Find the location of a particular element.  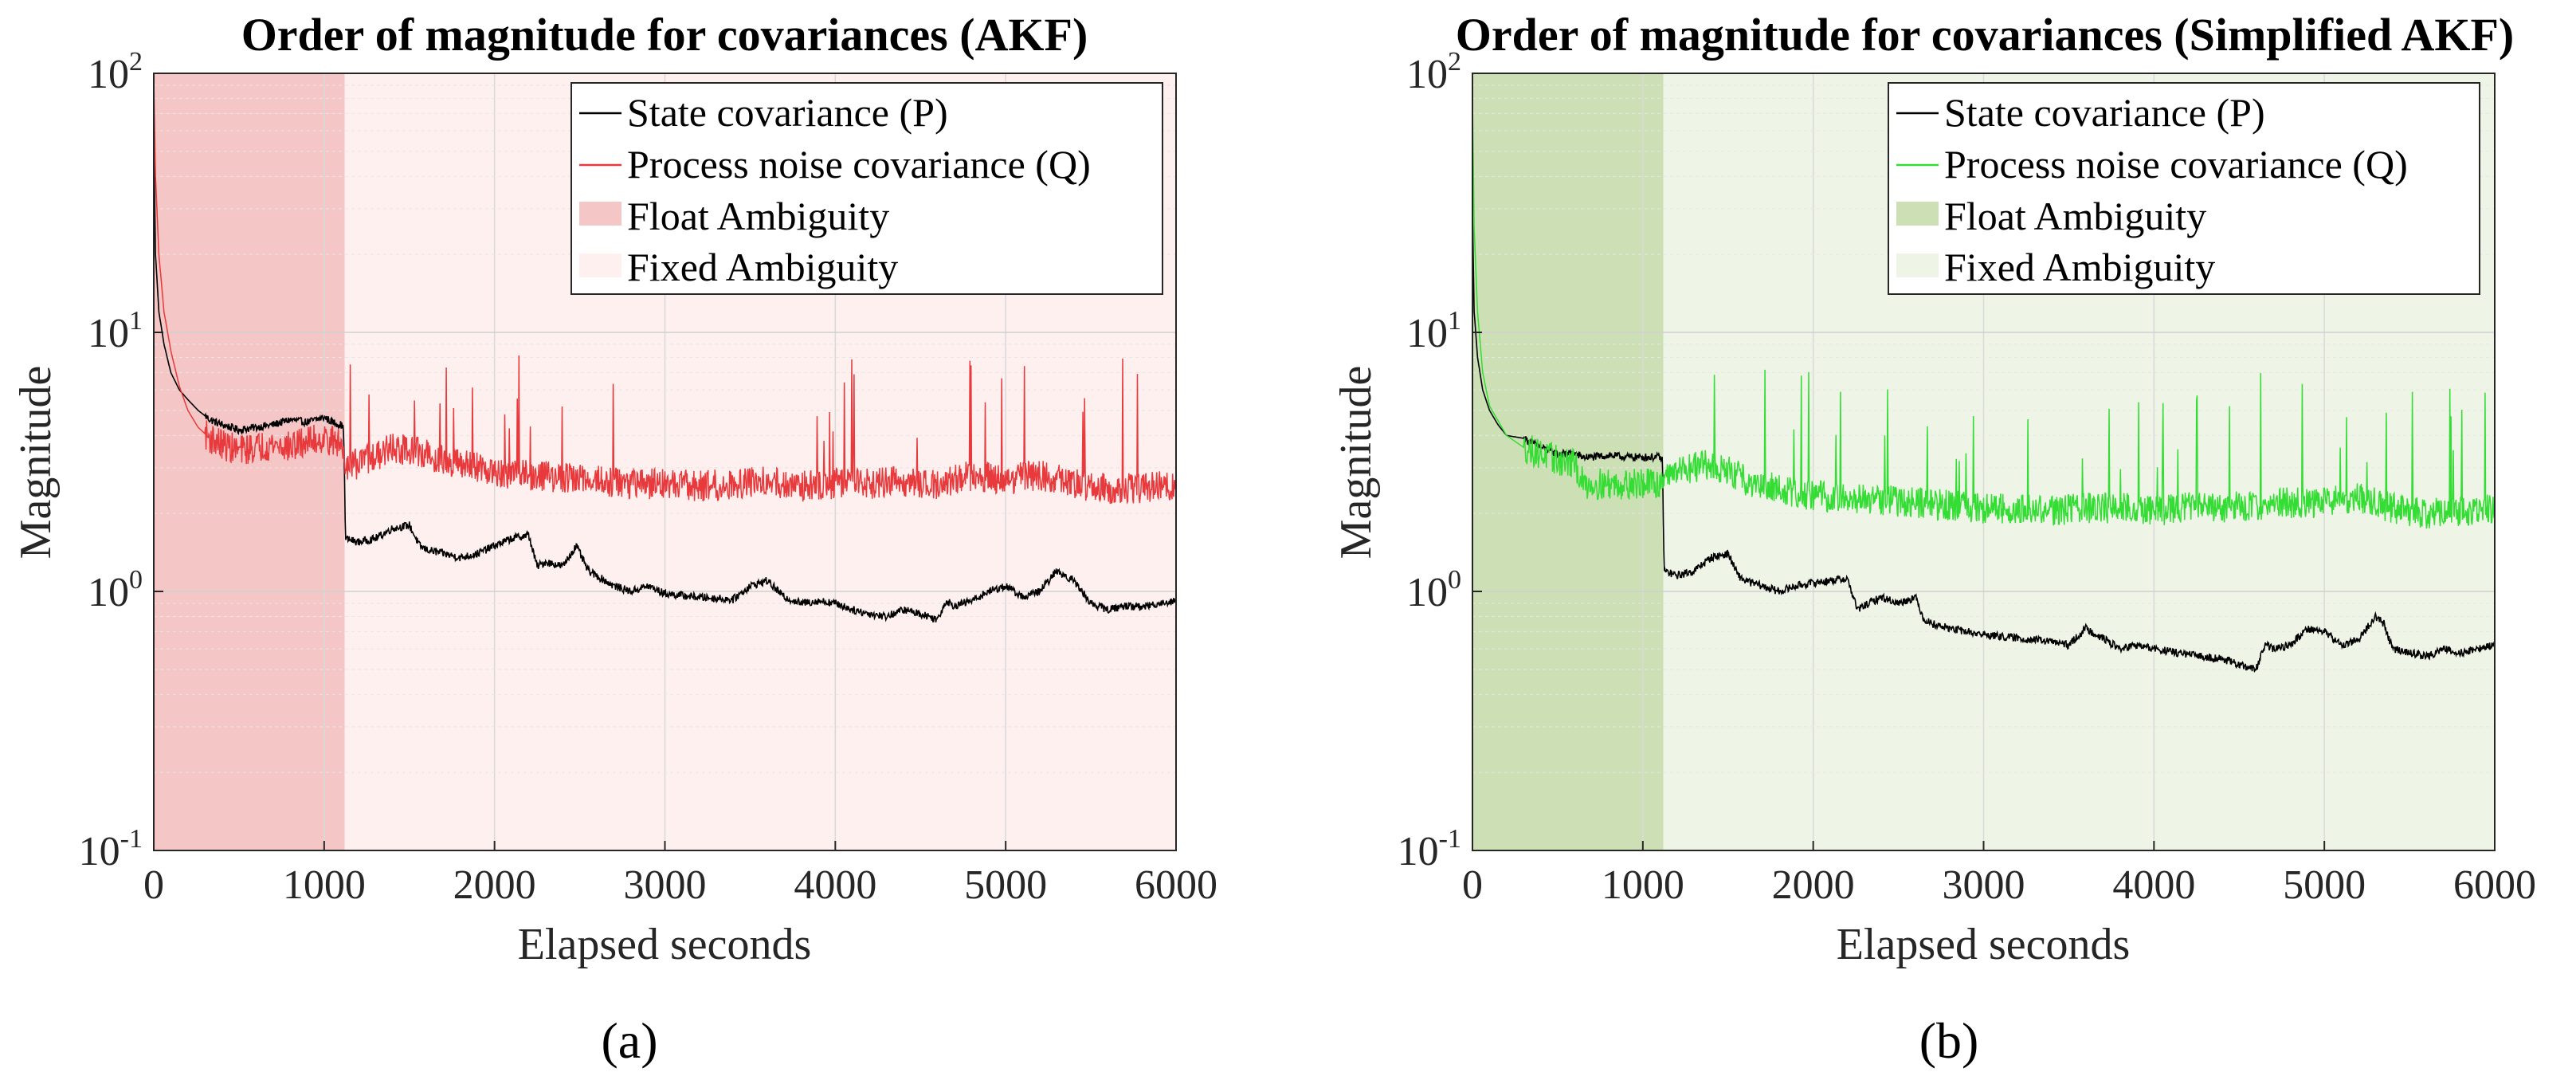

panel-label-a: (a) is located at coordinates (629, 1040).